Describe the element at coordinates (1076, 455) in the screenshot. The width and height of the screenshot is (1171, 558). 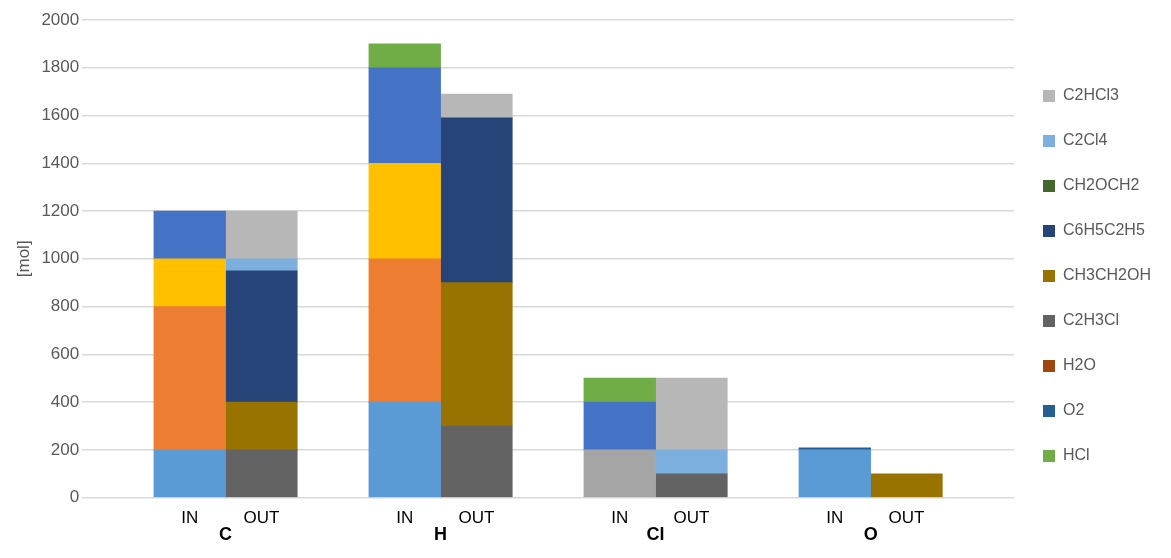
I see `legend-label: HCl` at that location.